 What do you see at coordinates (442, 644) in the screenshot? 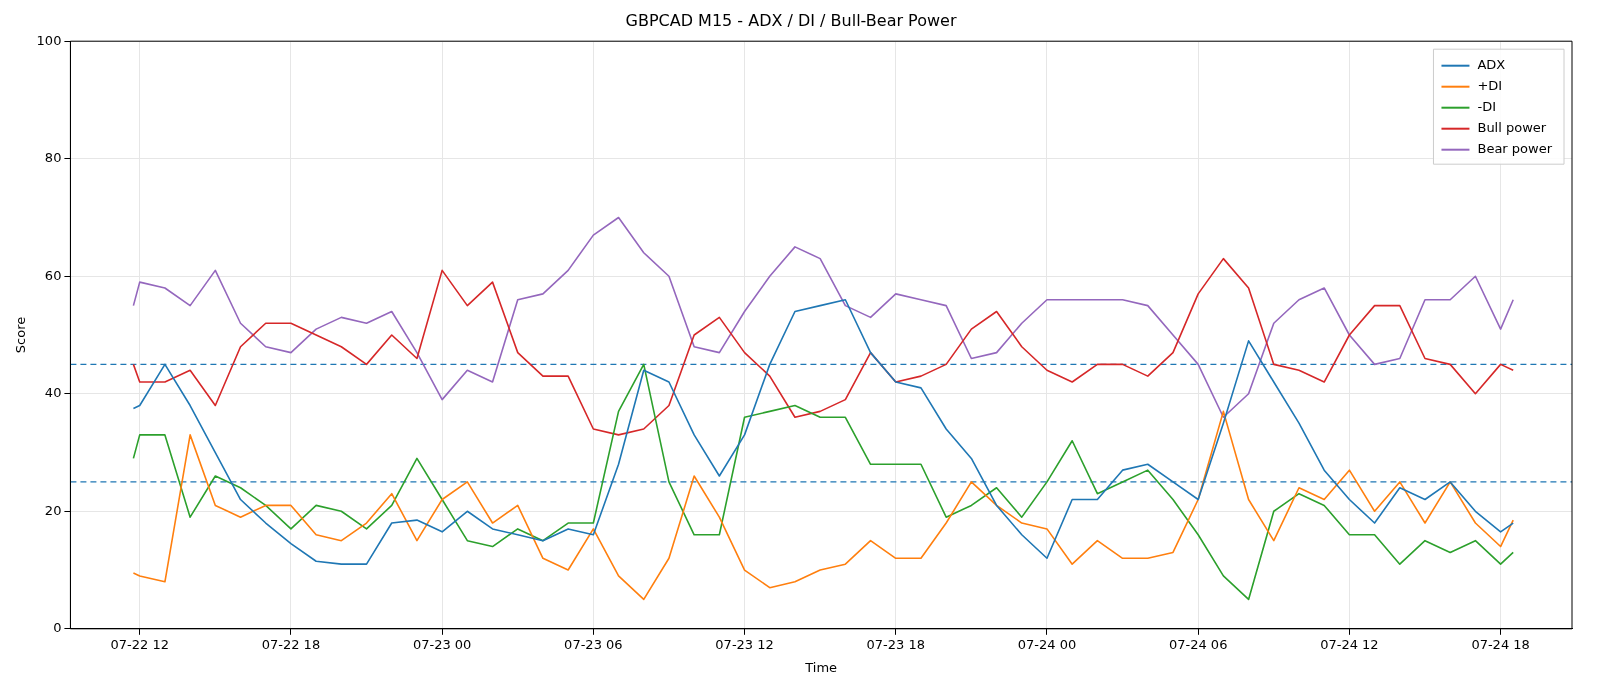
I see `x-tick-label: 07-23 00` at bounding box center [442, 644].